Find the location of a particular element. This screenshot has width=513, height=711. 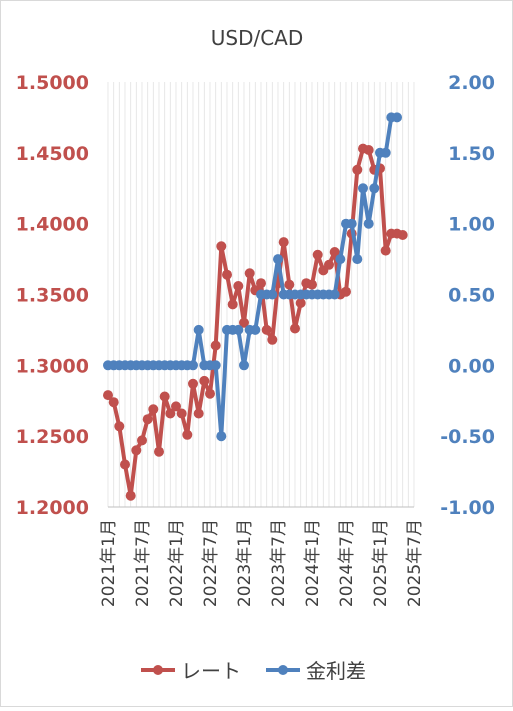

legend-dot-rate is located at coordinates (158, 670).